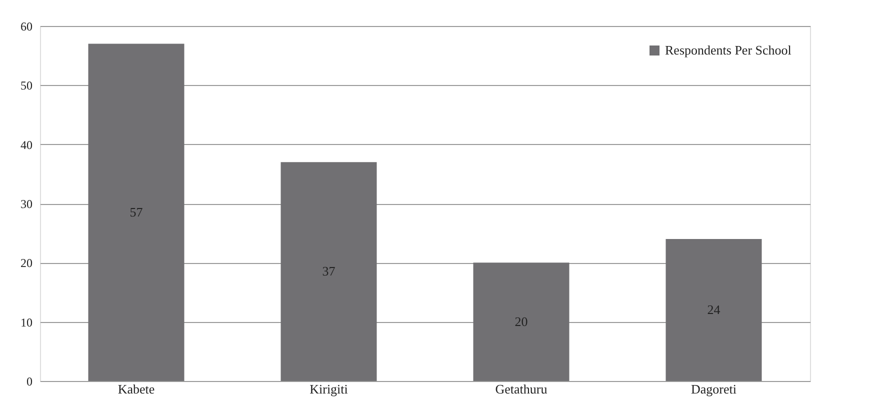  What do you see at coordinates (26, 145) in the screenshot?
I see `y-tick-label: 40` at bounding box center [26, 145].